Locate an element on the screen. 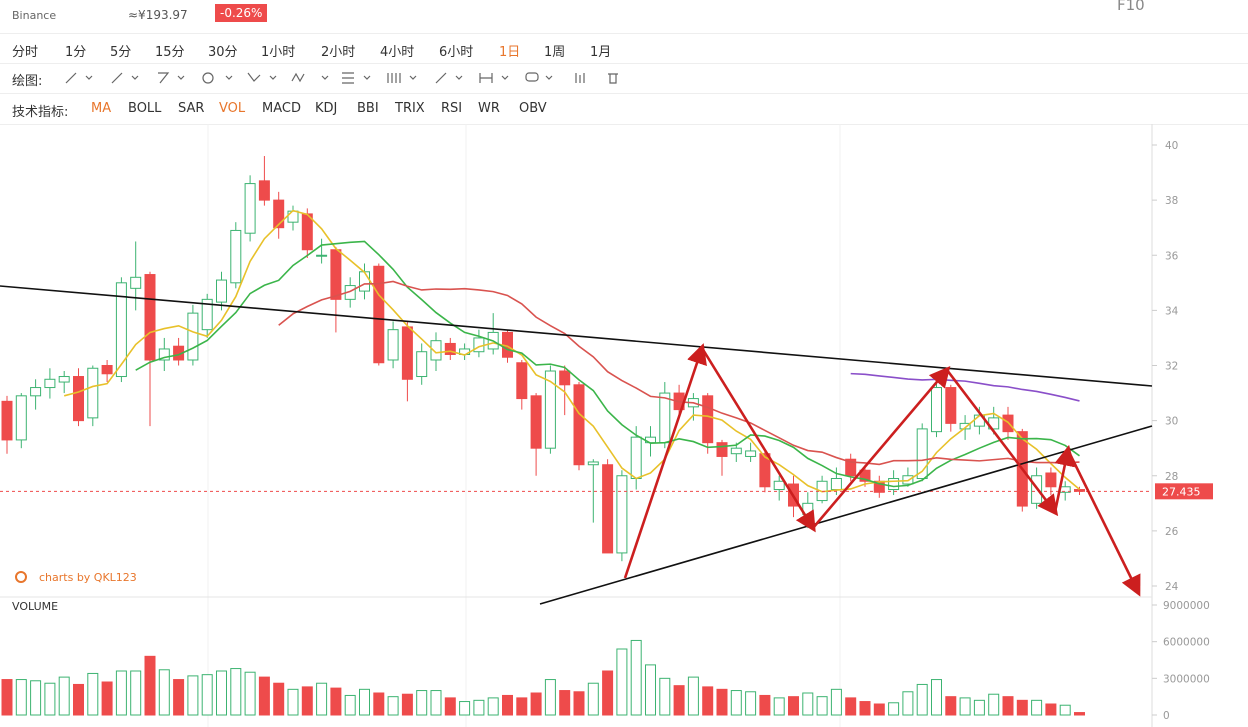  indicator: VOL is located at coordinates (232, 108).